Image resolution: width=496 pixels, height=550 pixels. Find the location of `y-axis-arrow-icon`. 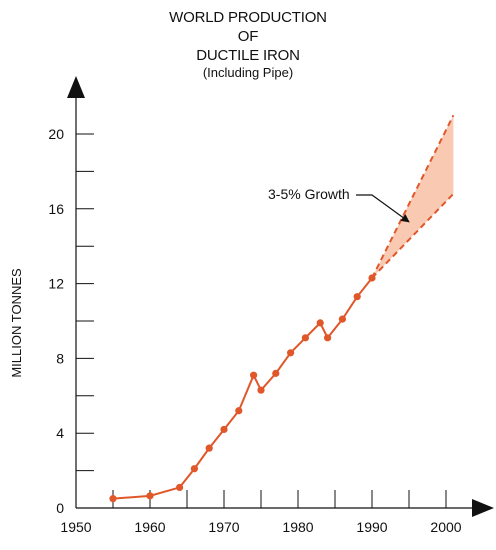

y-axis-arrow-icon is located at coordinates (76, 87).